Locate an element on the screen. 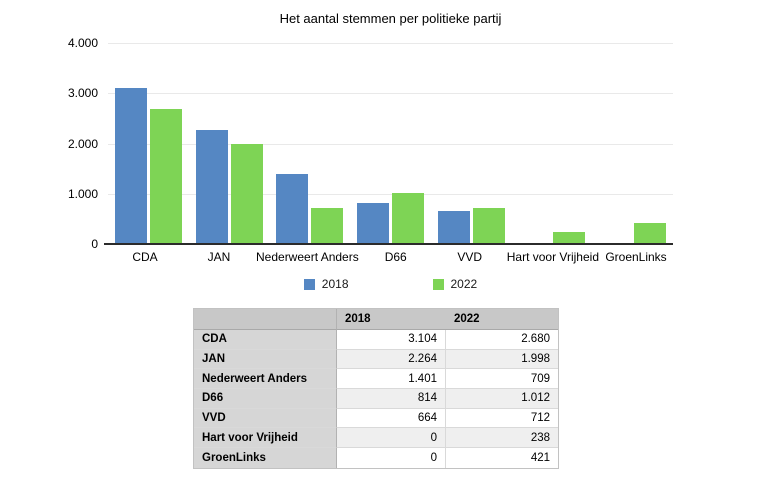 This screenshot has width=760, height=499. bar-group-vvd is located at coordinates (471, 143).